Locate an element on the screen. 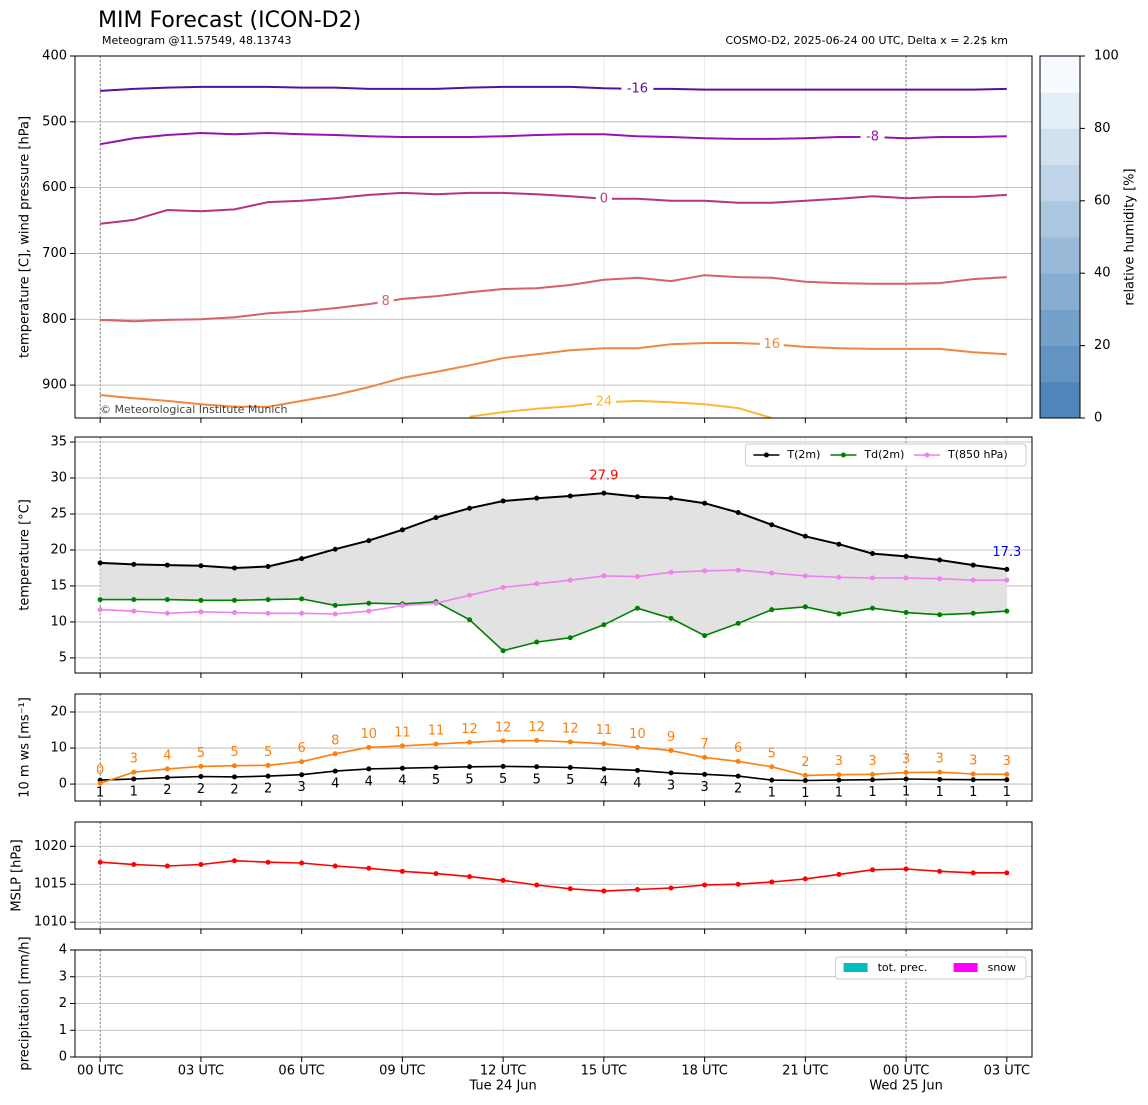 The width and height of the screenshot is (1148, 1105). x-tick-label: 06 UTC is located at coordinates (301, 1071).